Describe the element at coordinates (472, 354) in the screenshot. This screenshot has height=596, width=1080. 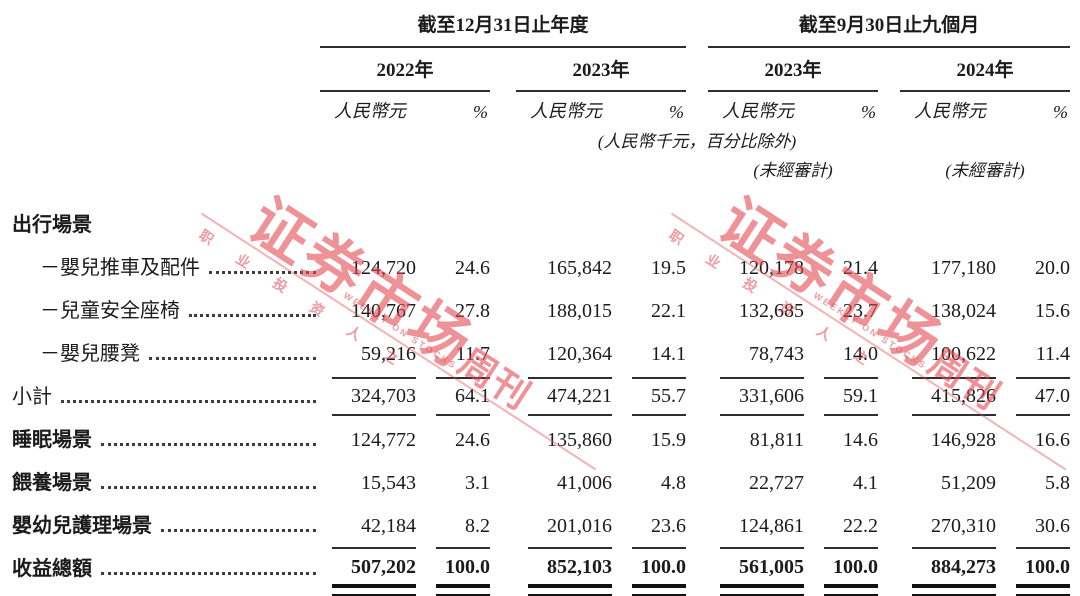
I see `percent-cell: 11.7` at that location.